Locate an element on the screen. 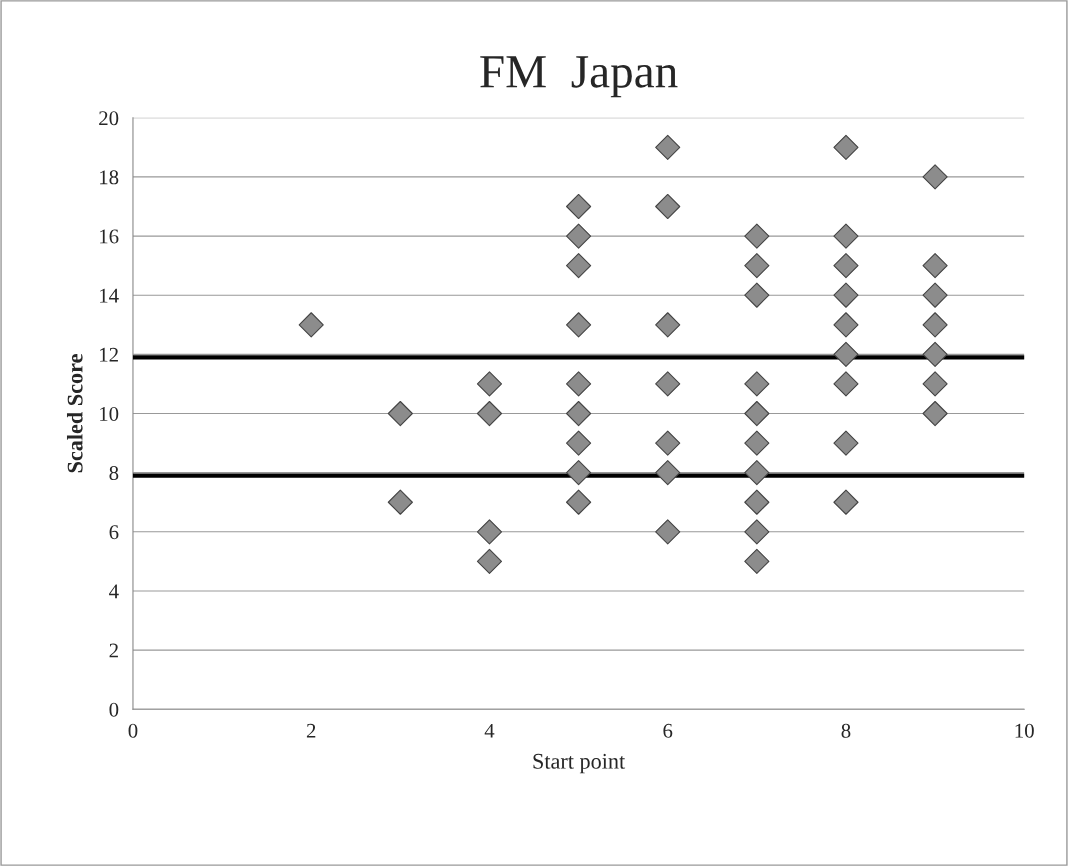 The image size is (1068, 866). y-tick-label: 18 is located at coordinates (109, 177).